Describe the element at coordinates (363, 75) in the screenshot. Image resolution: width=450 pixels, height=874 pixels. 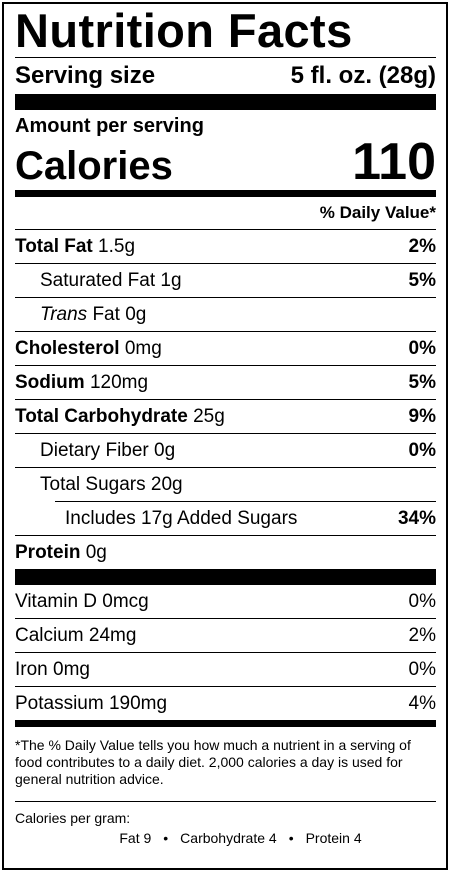
I see `serving-size-value: 5 fl. oz. (28g)` at that location.